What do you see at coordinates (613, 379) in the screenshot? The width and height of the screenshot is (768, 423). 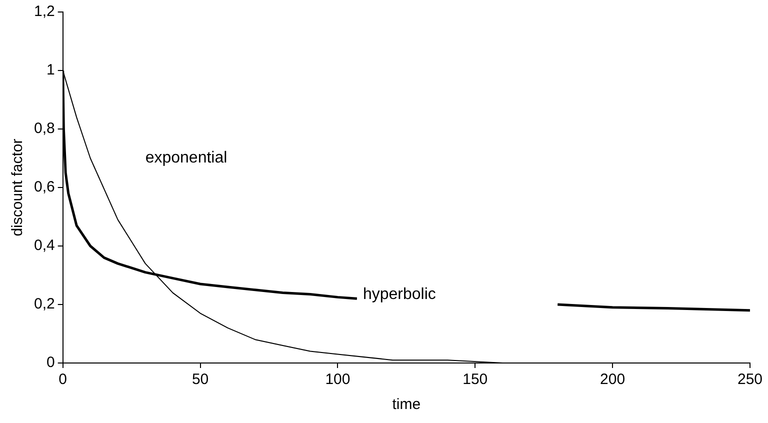 I see `x-tick-label: 200` at bounding box center [613, 379].